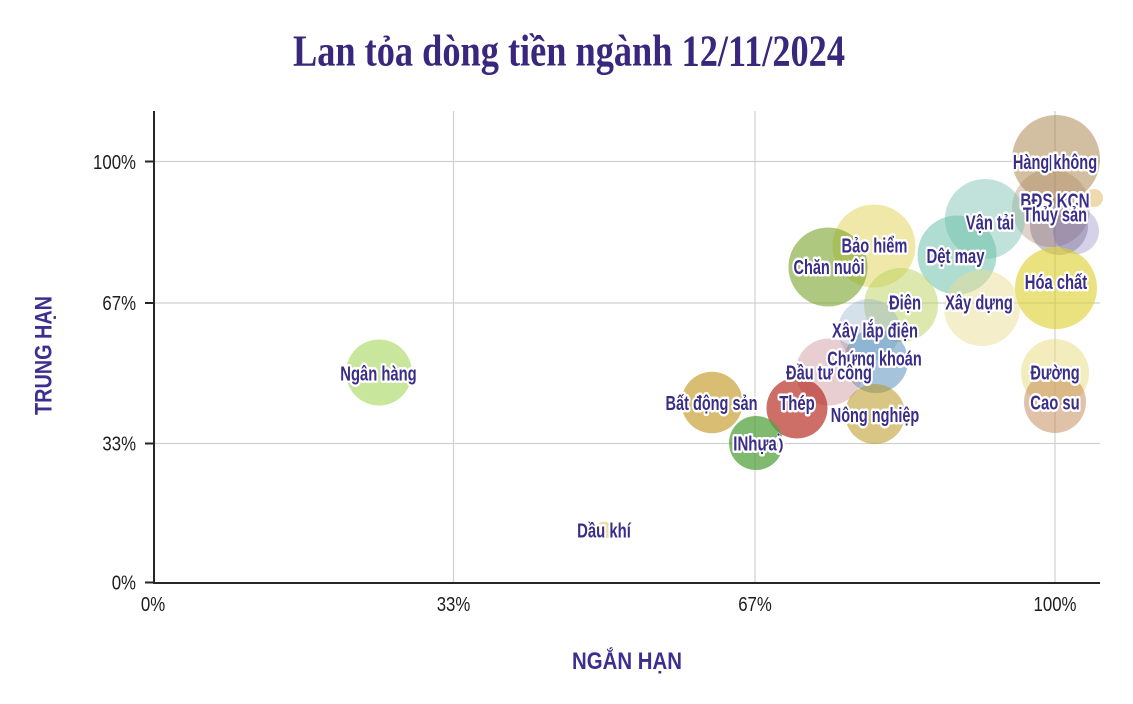  Describe the element at coordinates (875, 247) in the screenshot. I see `svg-text: Bảo hiểm` at that location.